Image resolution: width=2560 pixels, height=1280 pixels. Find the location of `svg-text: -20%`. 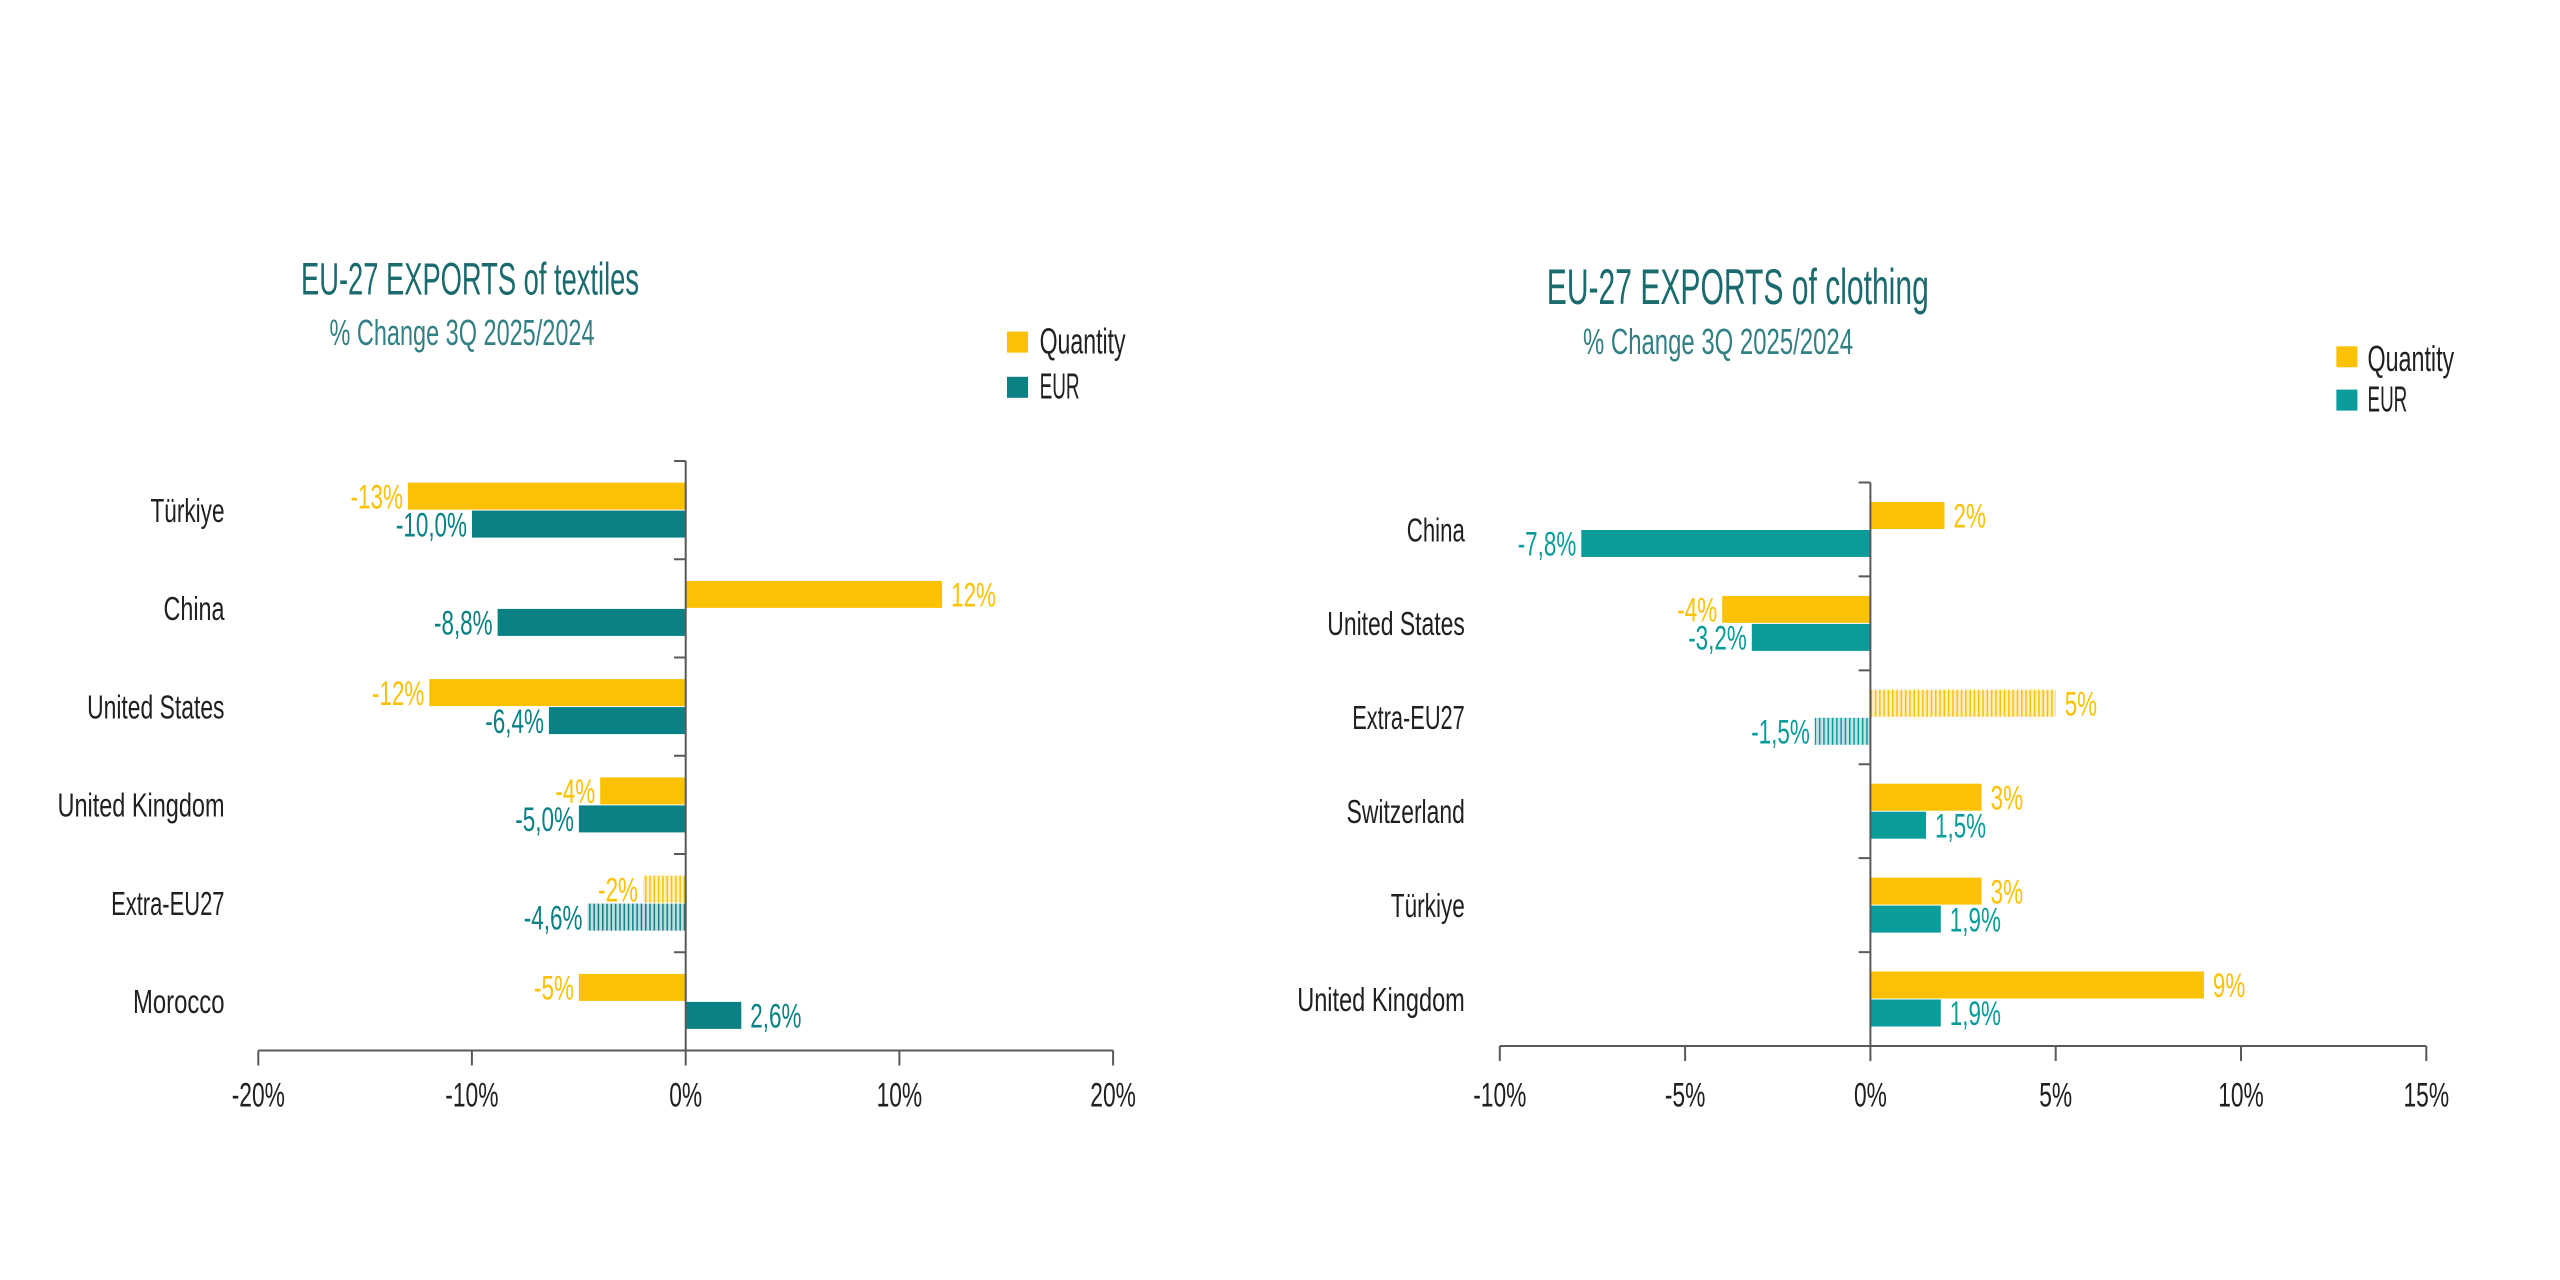

svg-text: -20% is located at coordinates (258, 1096).